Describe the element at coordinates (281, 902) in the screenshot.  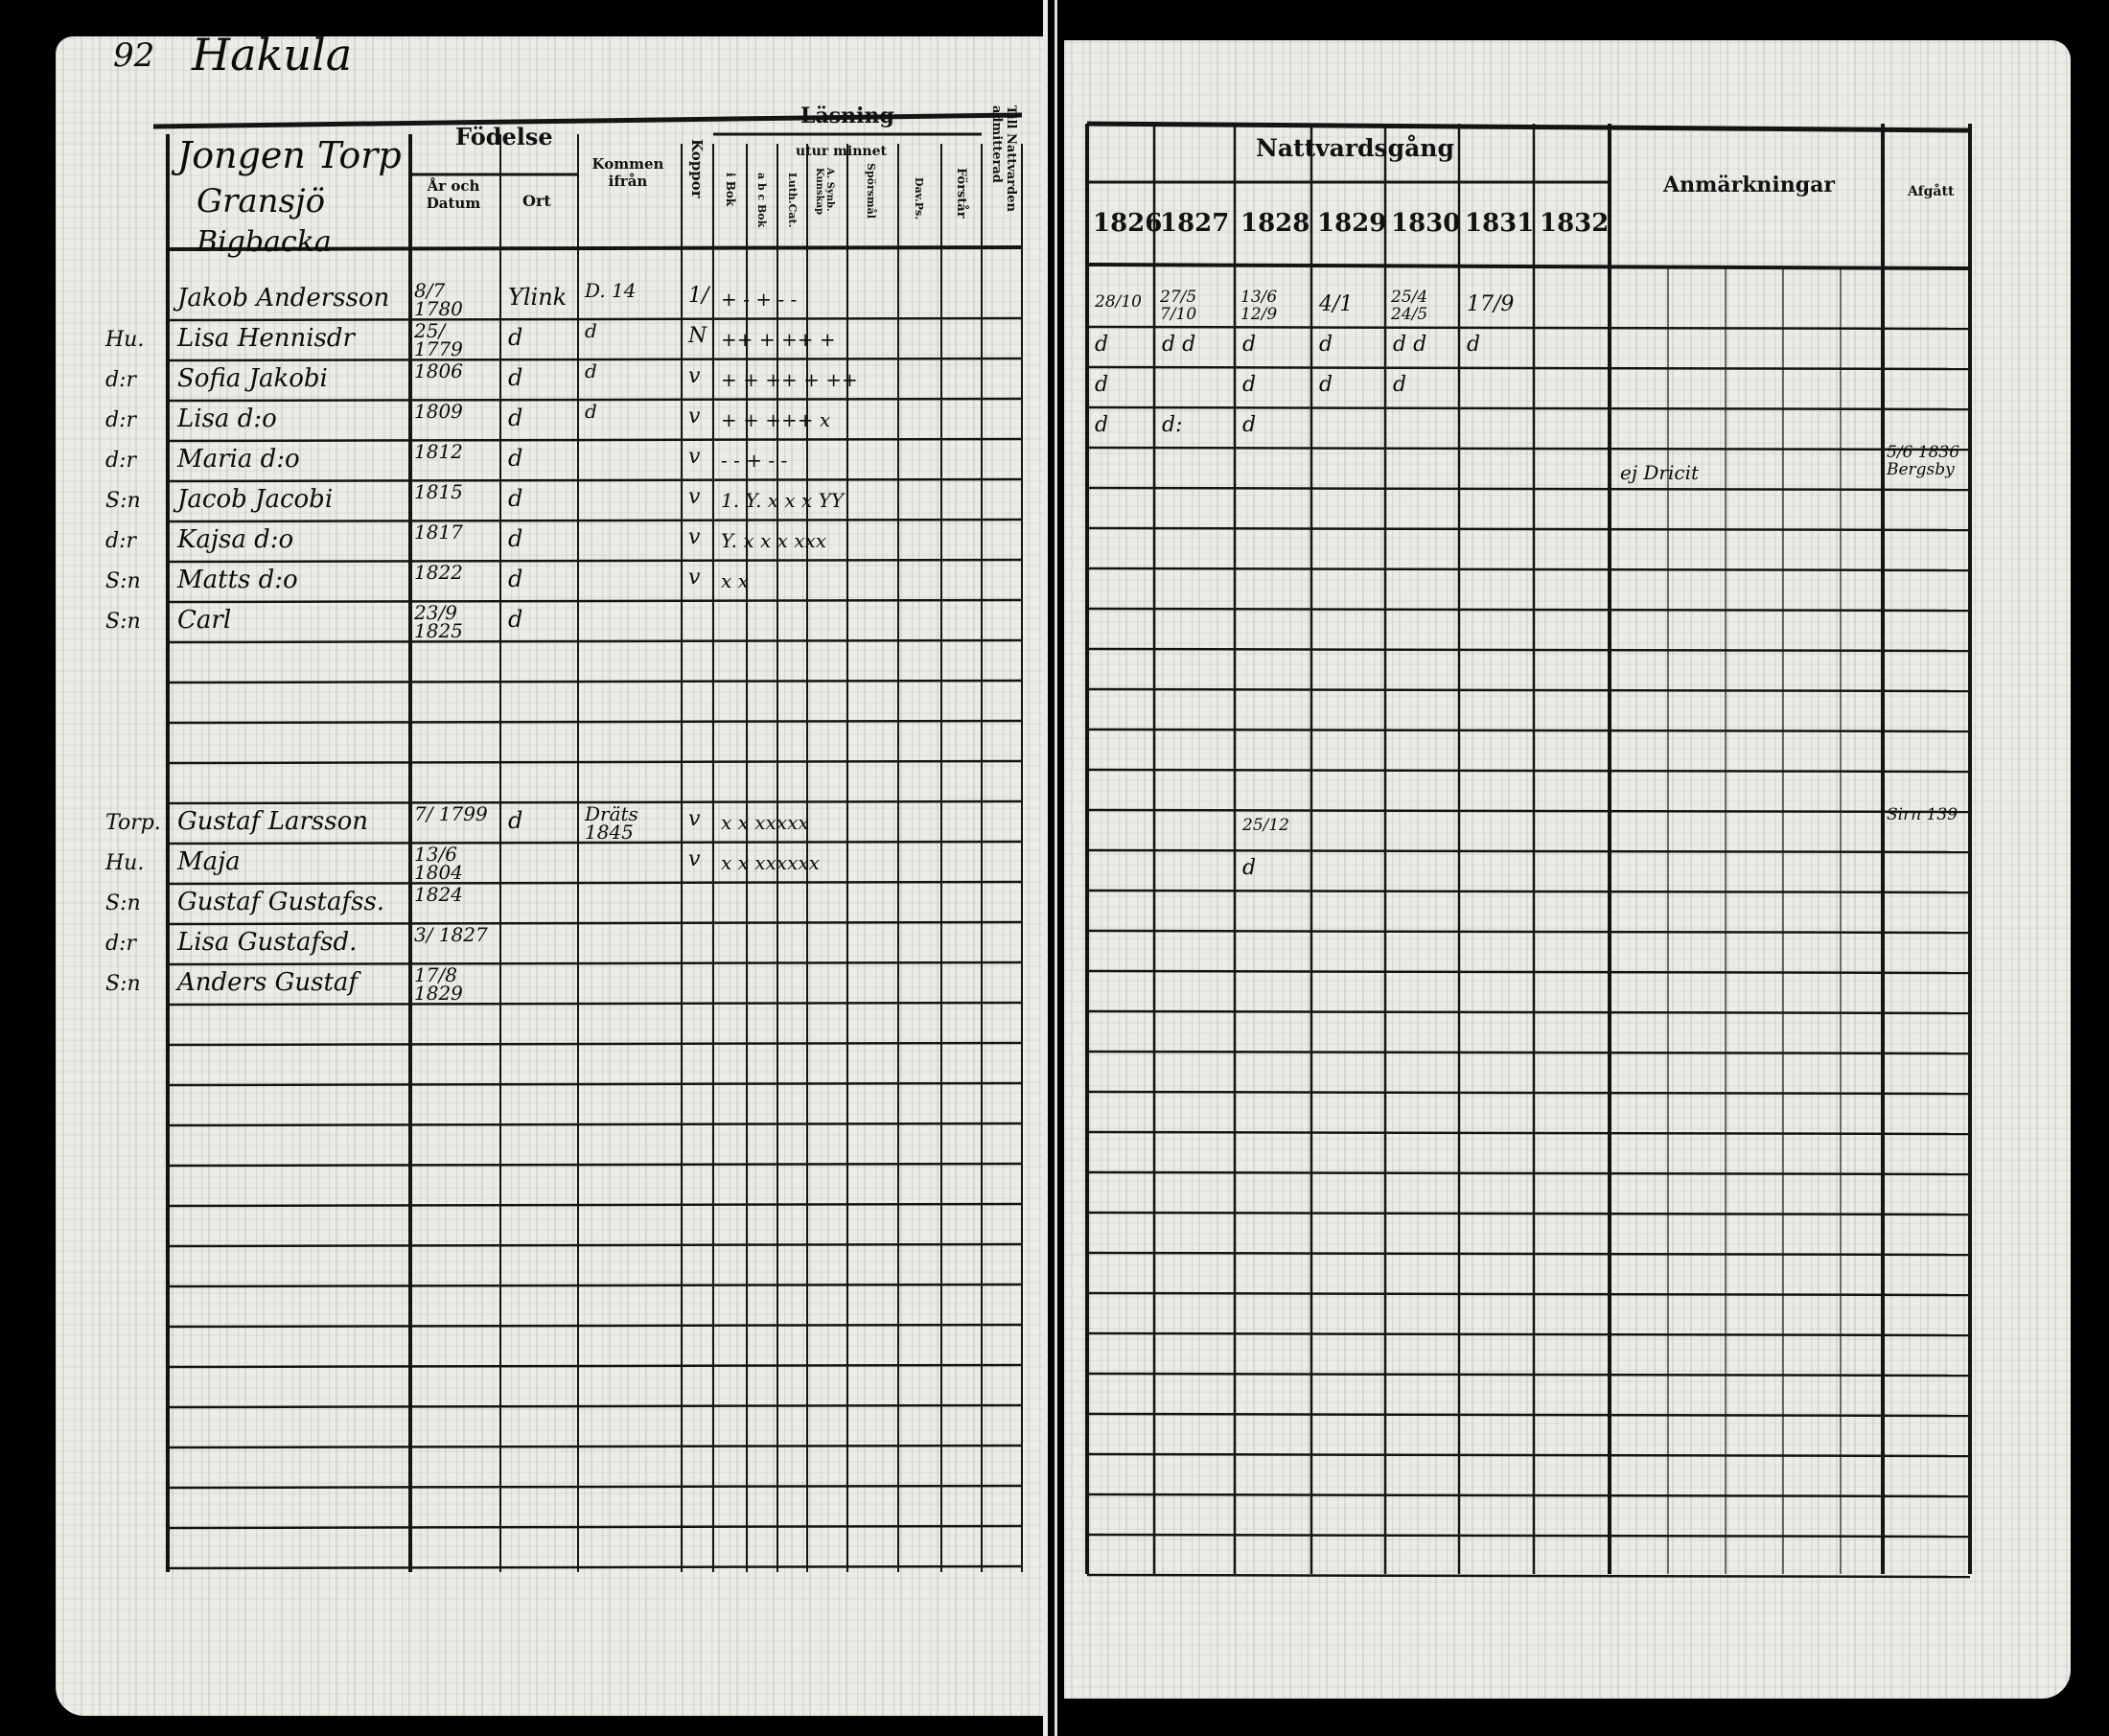
I see `entry-name: Gustaf Gustafss.` at that location.